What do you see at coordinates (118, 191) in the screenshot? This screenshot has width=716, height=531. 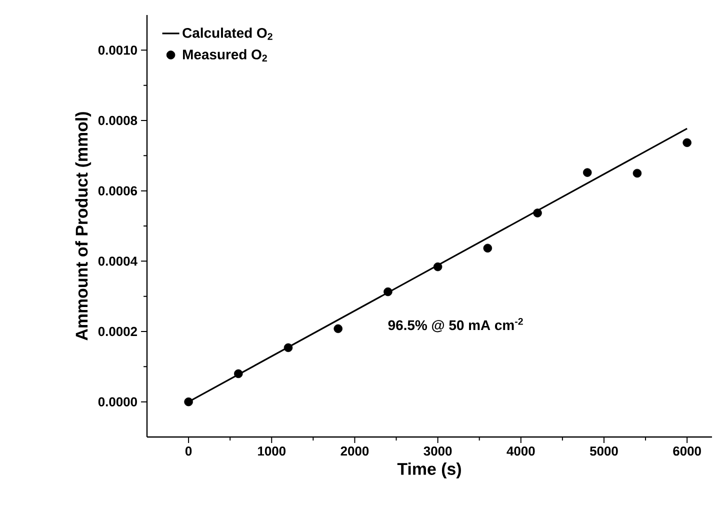 I see `y-tick-label: 0.0006` at bounding box center [118, 191].